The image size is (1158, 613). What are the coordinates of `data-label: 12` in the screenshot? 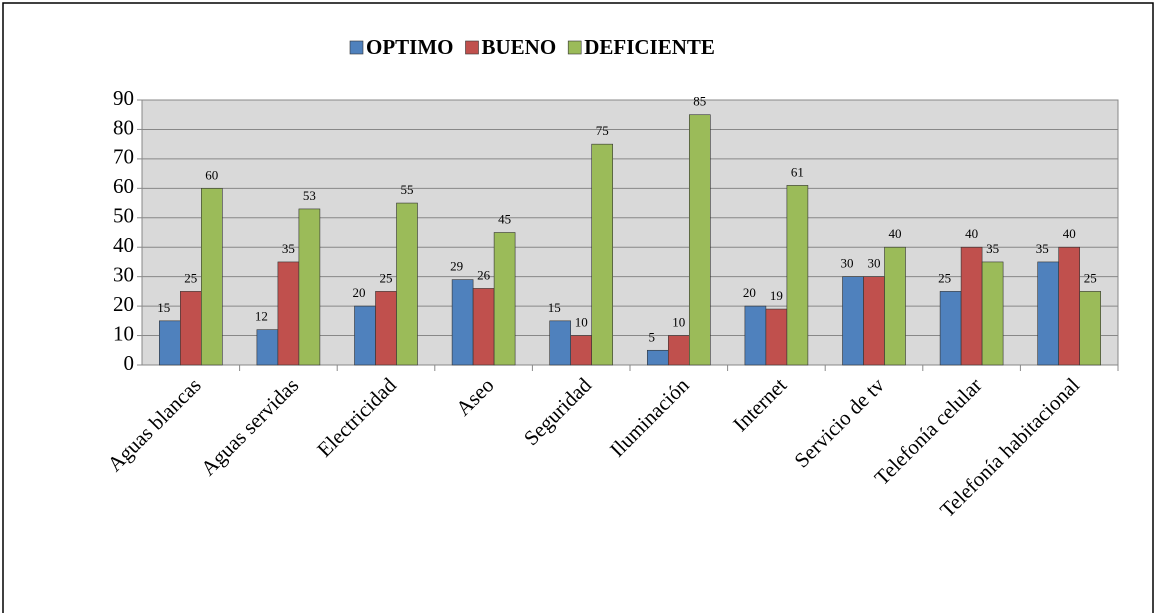 It's located at (261, 316).